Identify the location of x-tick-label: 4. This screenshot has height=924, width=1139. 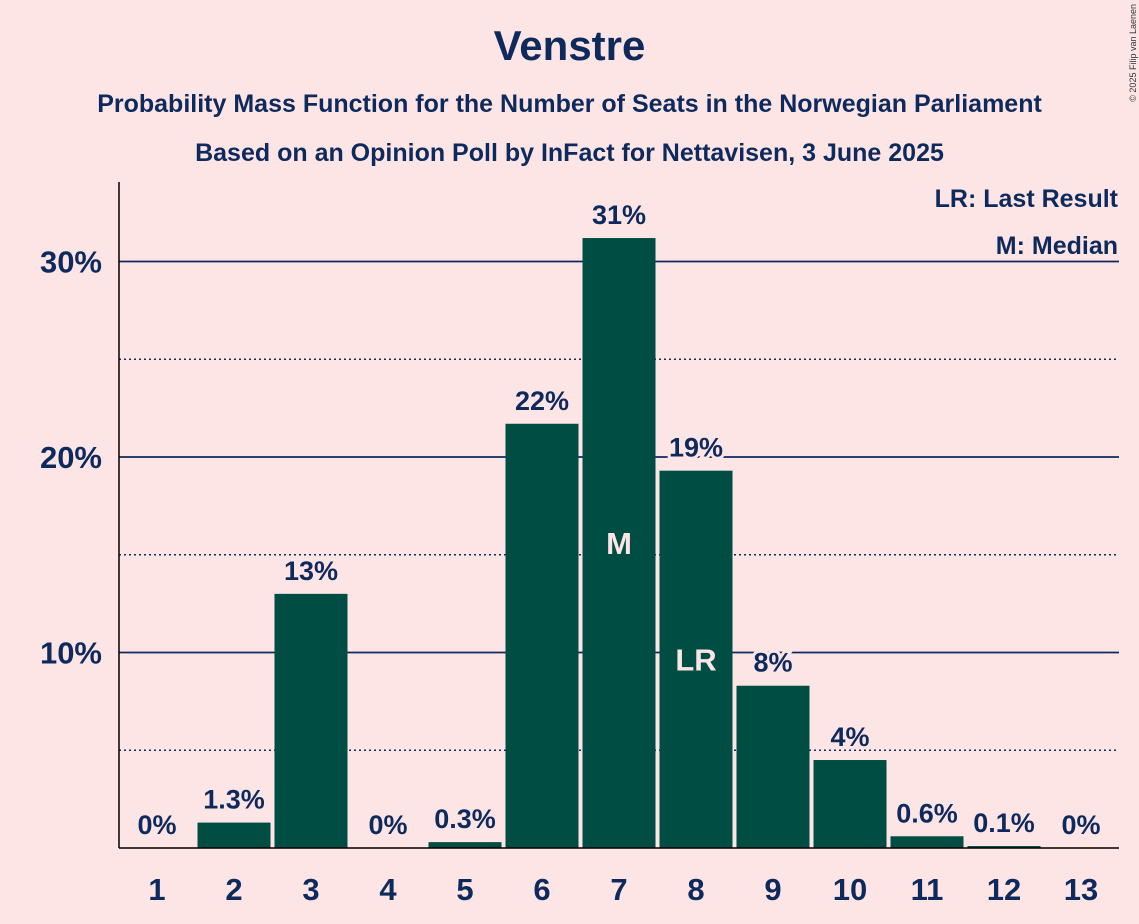
(388, 889).